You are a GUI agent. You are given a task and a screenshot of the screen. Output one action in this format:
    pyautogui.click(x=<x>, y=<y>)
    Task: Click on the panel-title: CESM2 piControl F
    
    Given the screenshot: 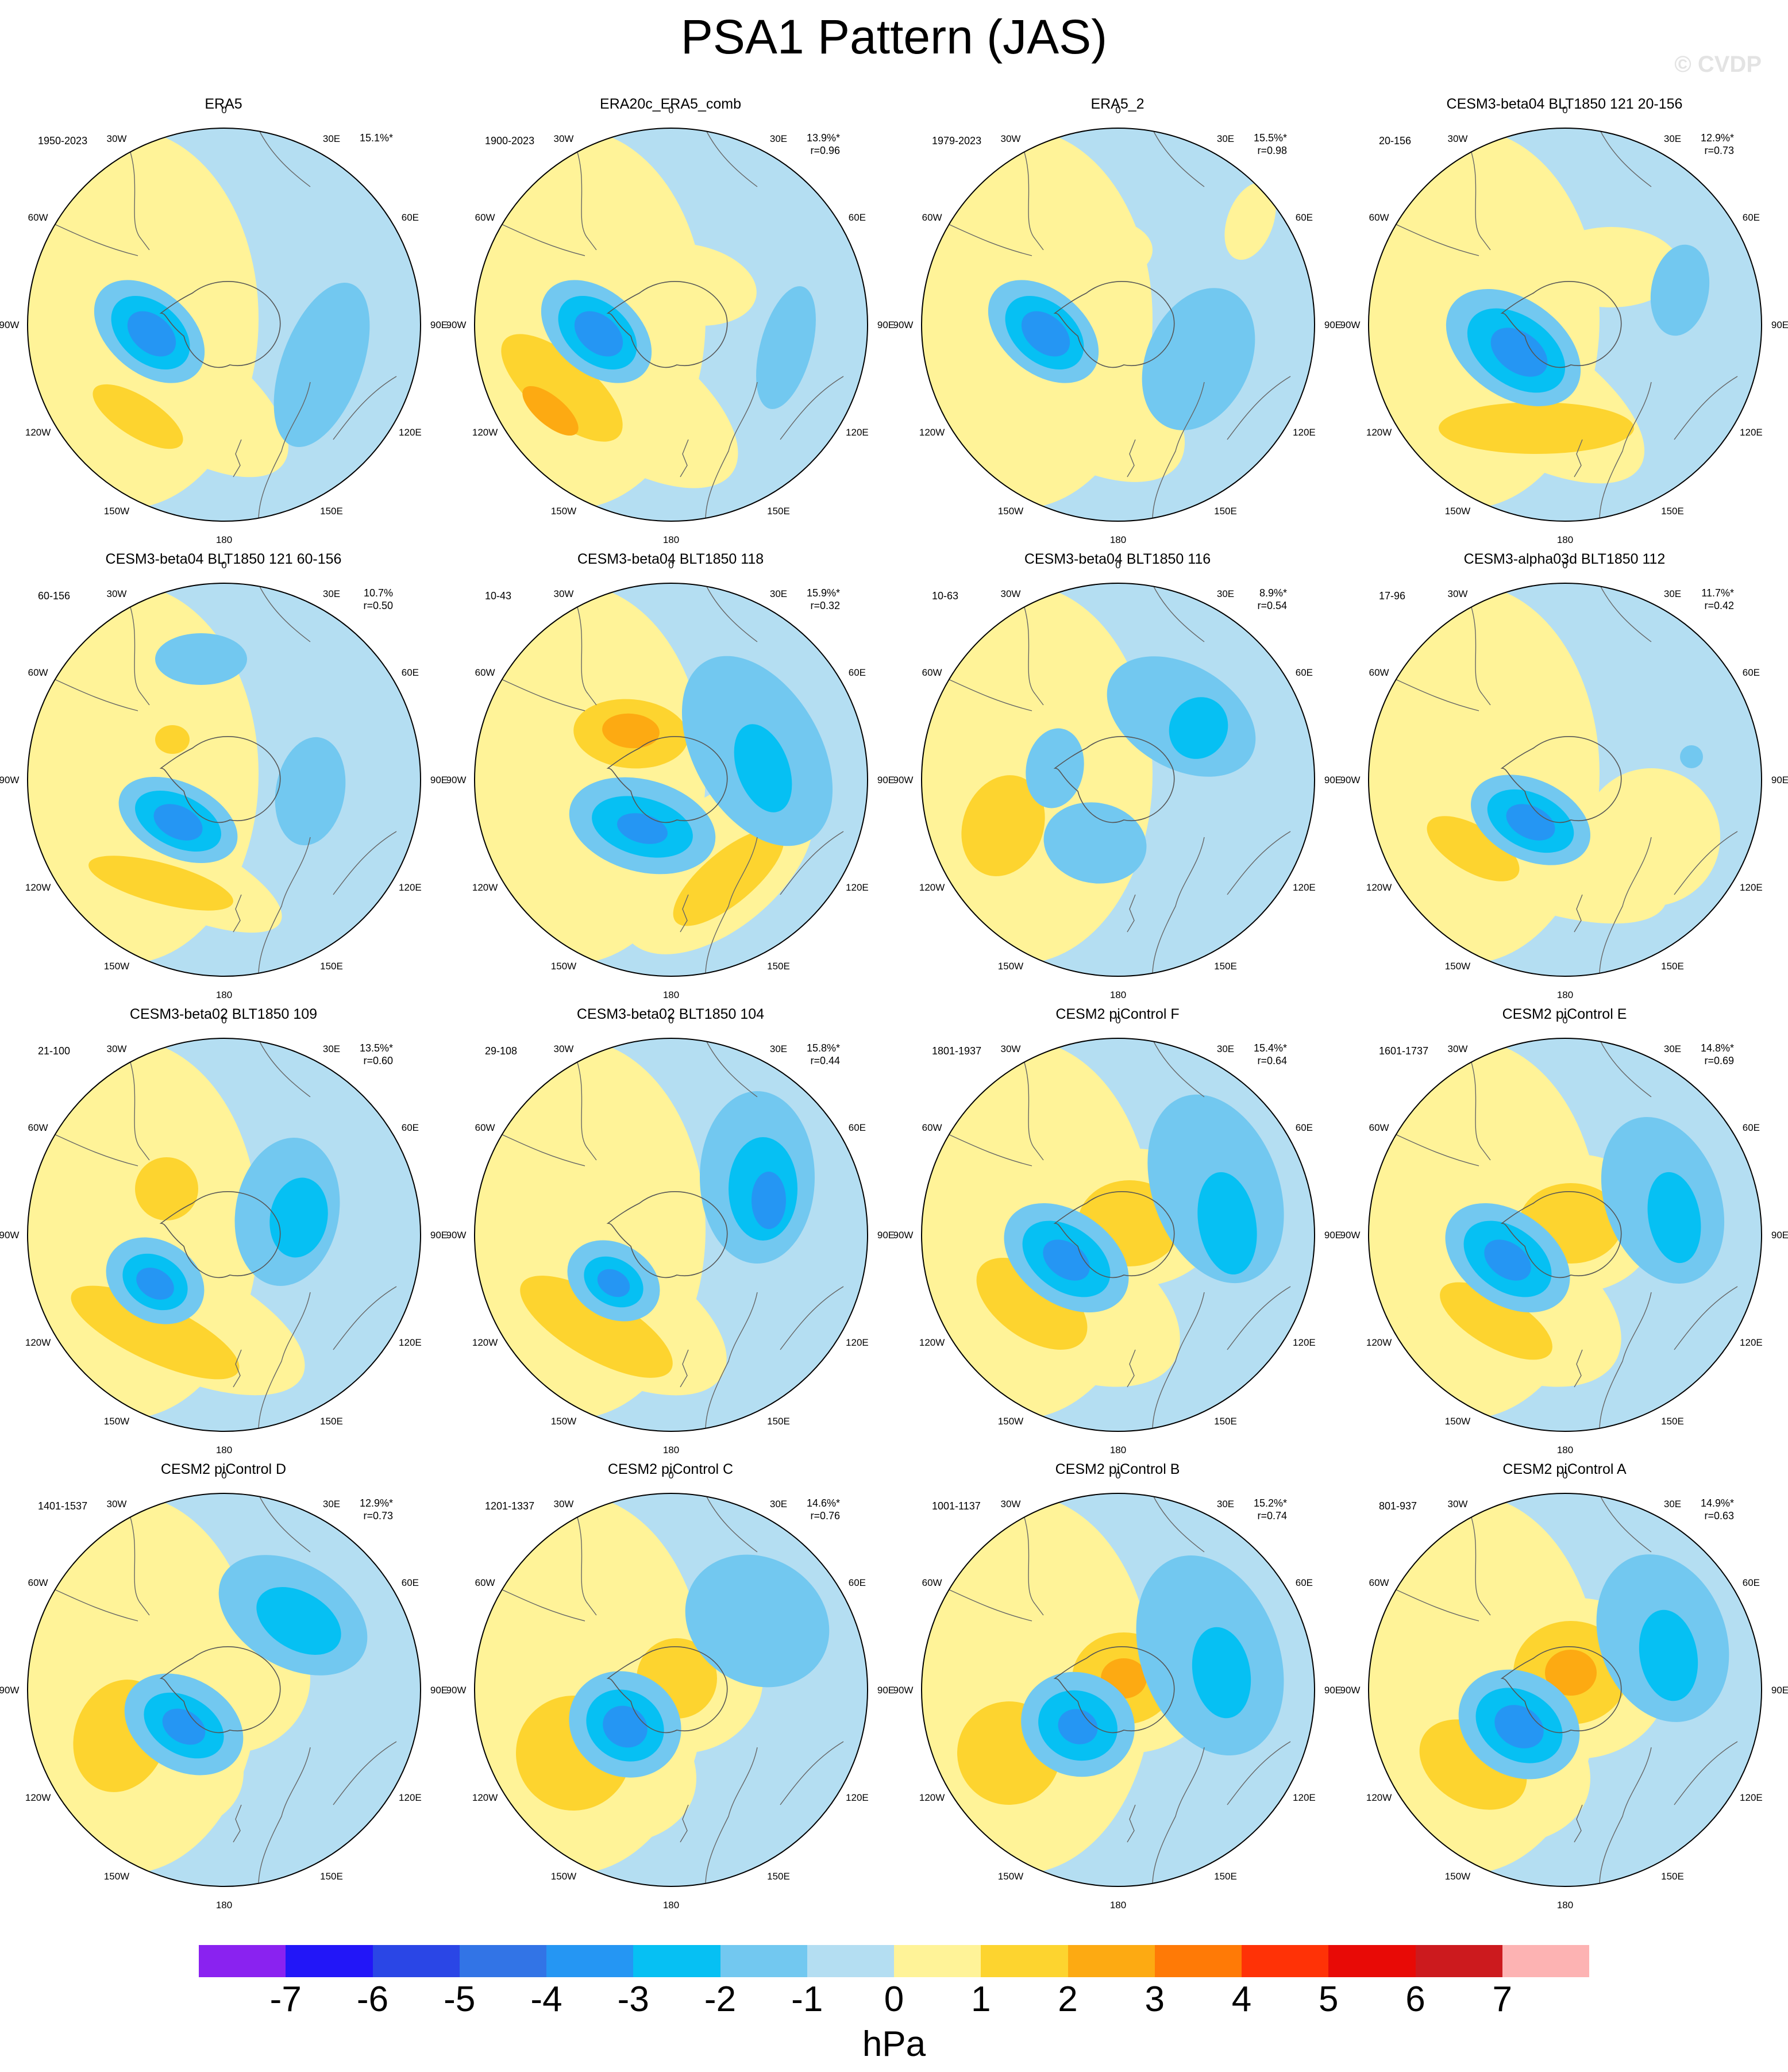 What is the action you would take?
    pyautogui.click(x=1117, y=1014)
    